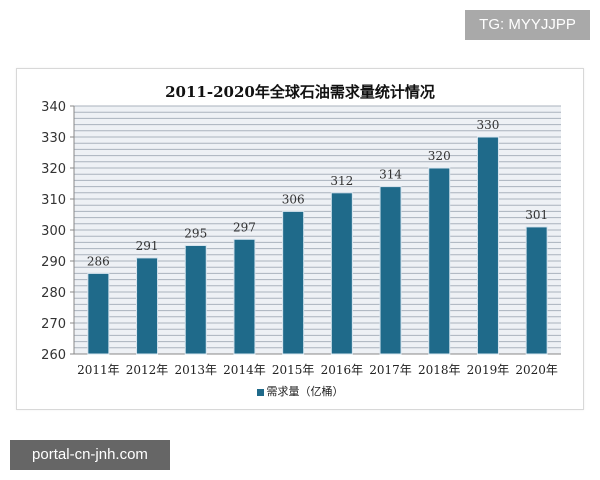  Describe the element at coordinates (53, 169) in the screenshot. I see `y-tick-label: 320` at that location.